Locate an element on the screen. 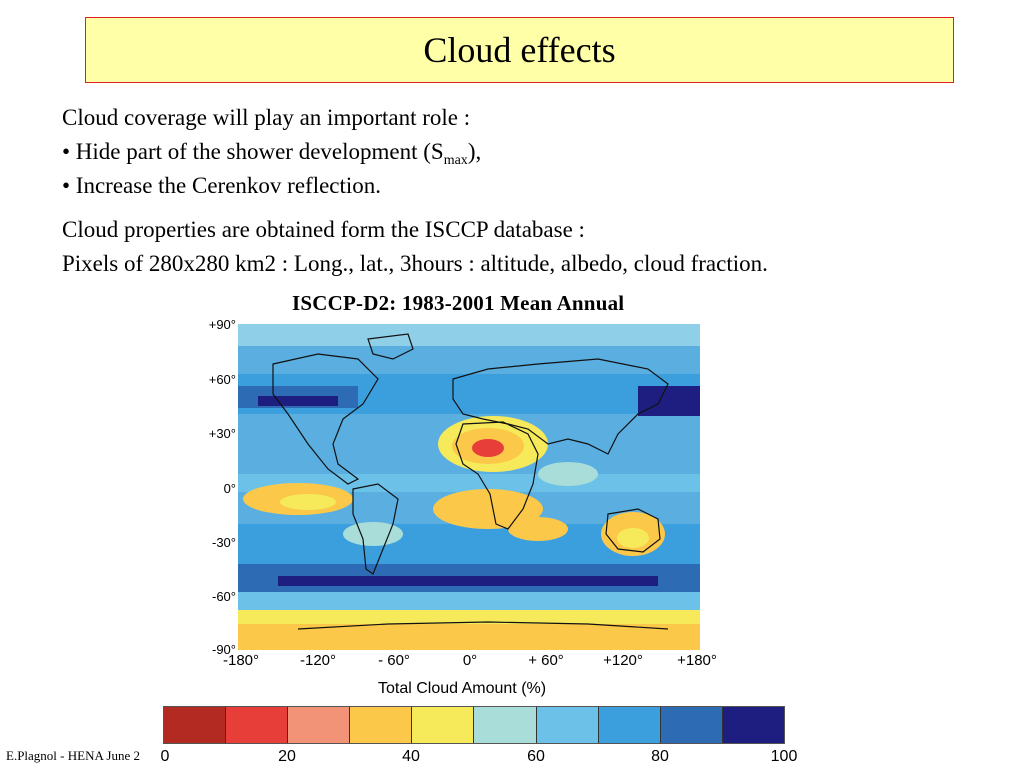 This screenshot has height=768, width=1024. colorbar-title: Total Cloud Amount (%) is located at coordinates (462, 688).